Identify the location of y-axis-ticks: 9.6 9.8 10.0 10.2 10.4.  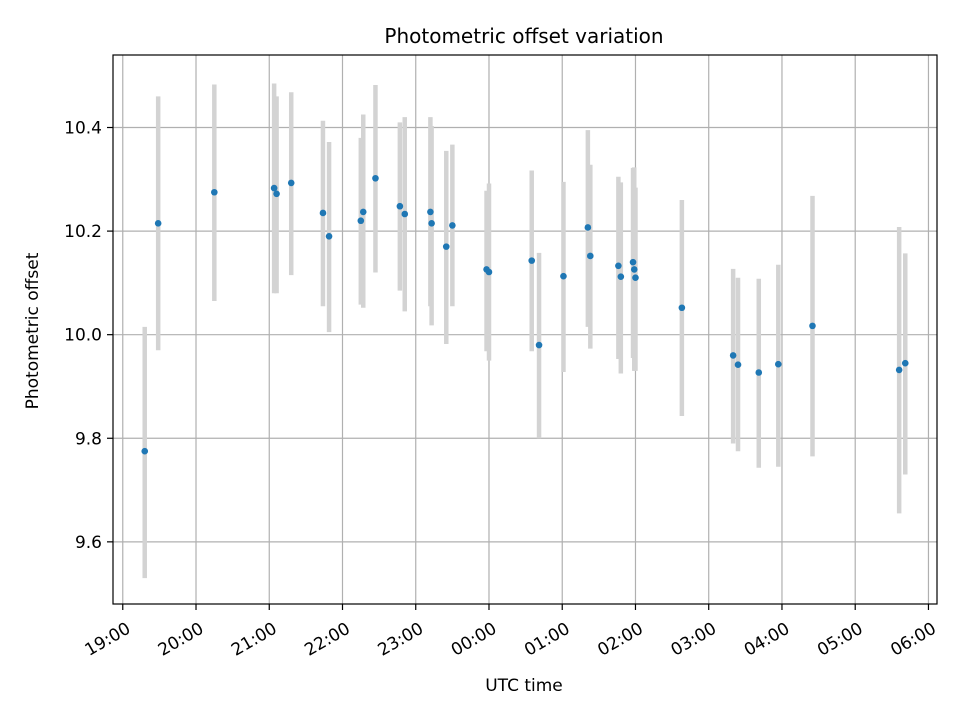
(88, 336).